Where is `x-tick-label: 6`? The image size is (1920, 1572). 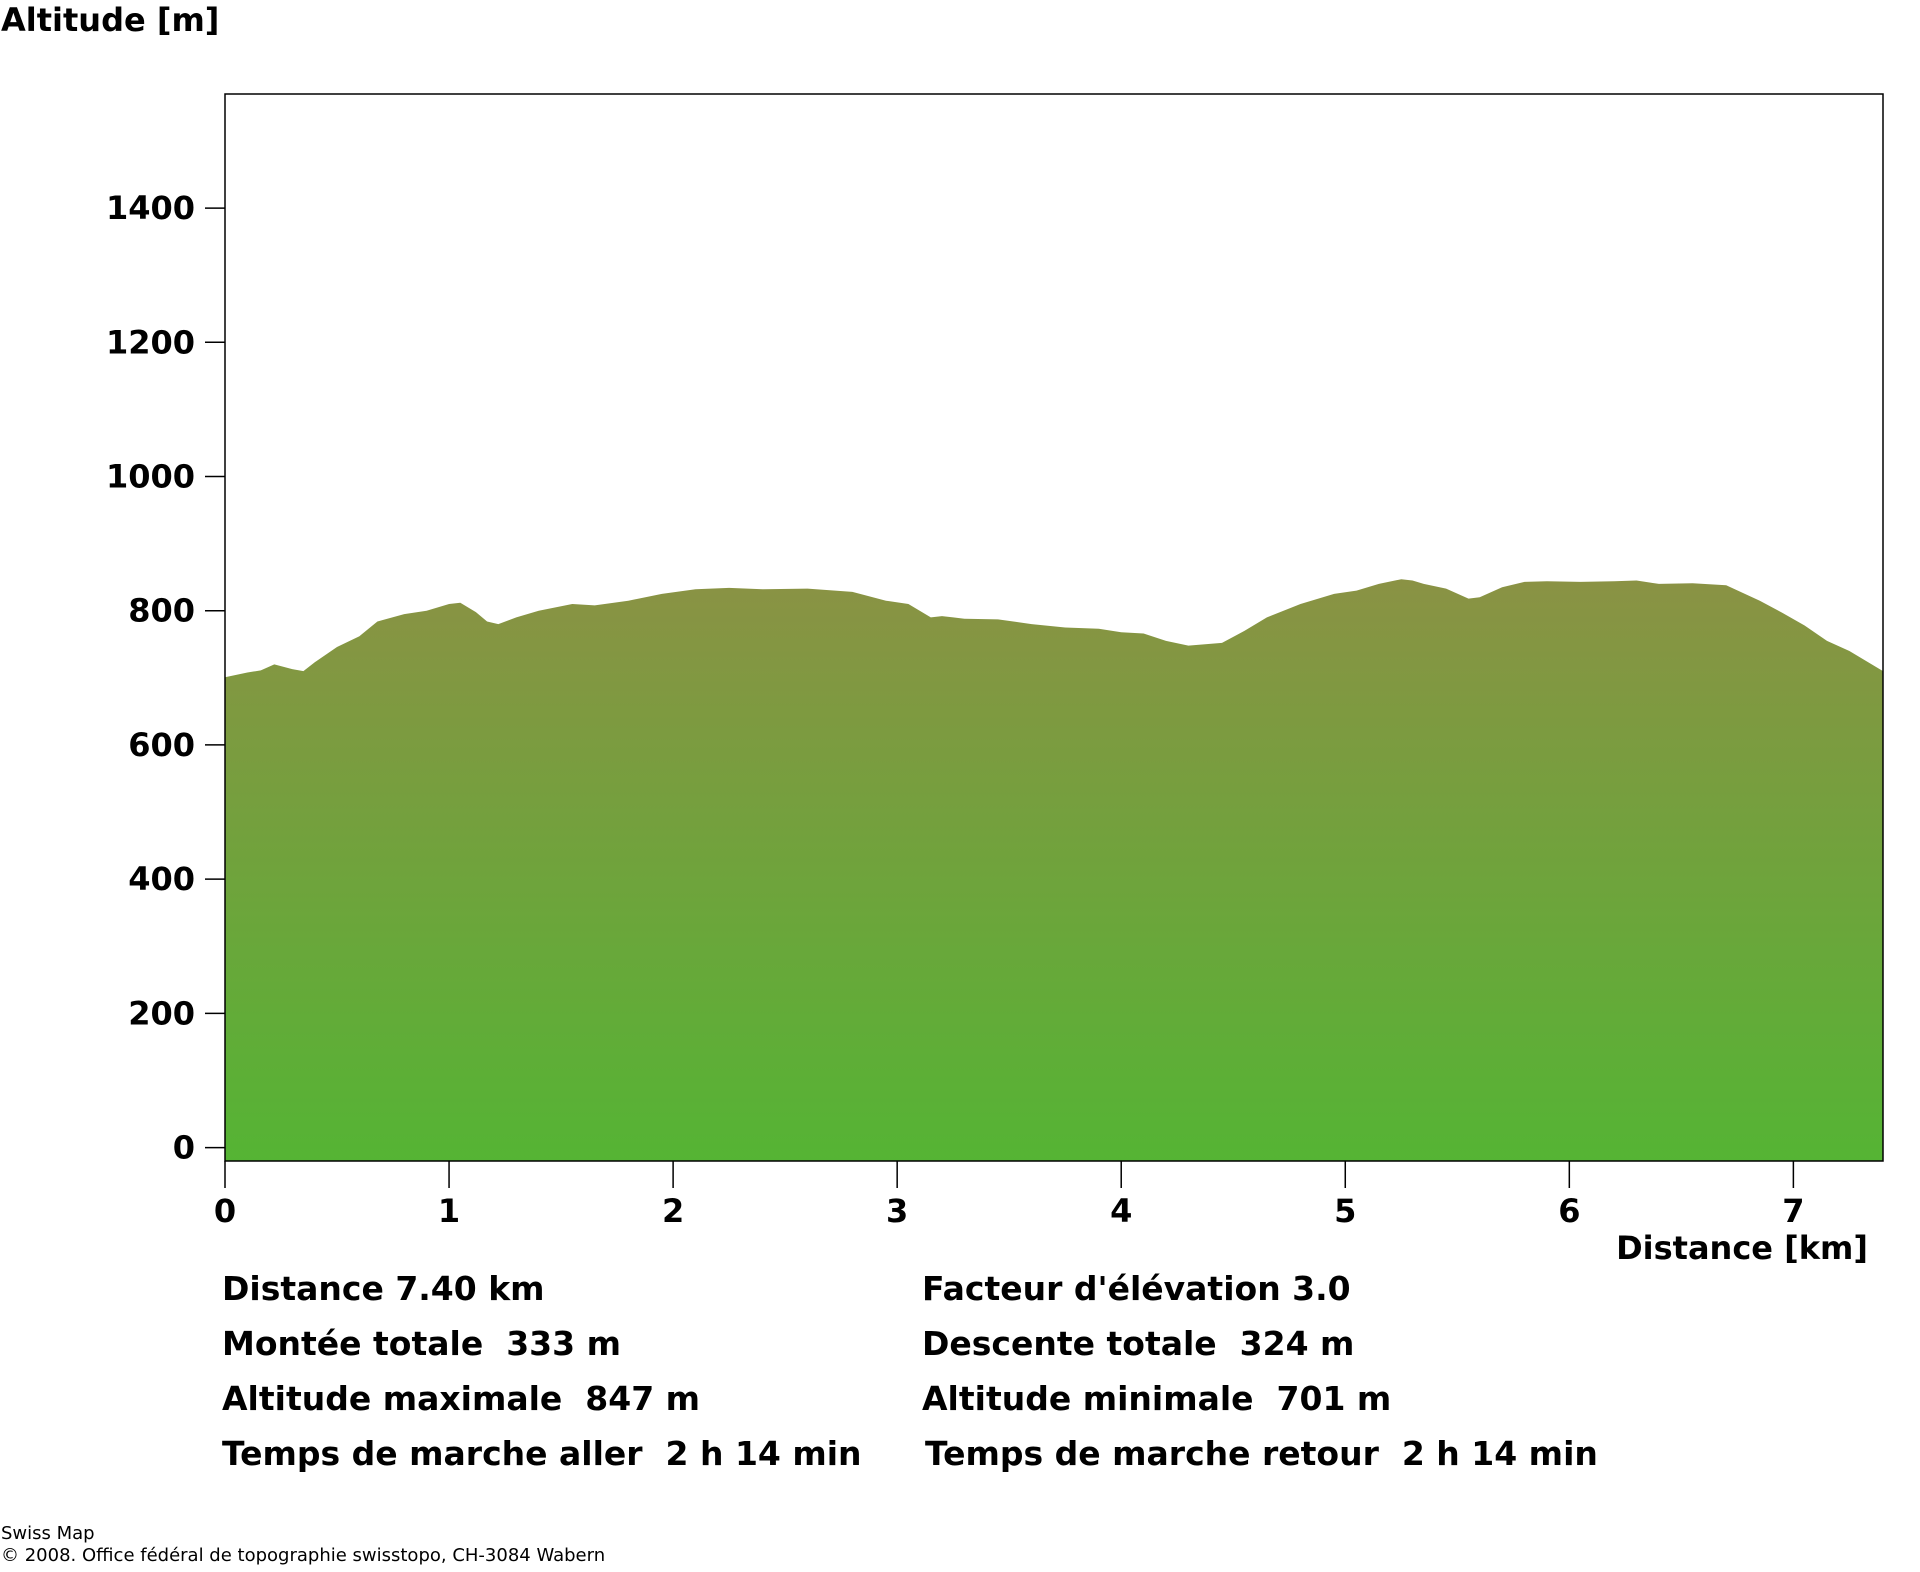
x-tick-label: 6 is located at coordinates (1569, 1211).